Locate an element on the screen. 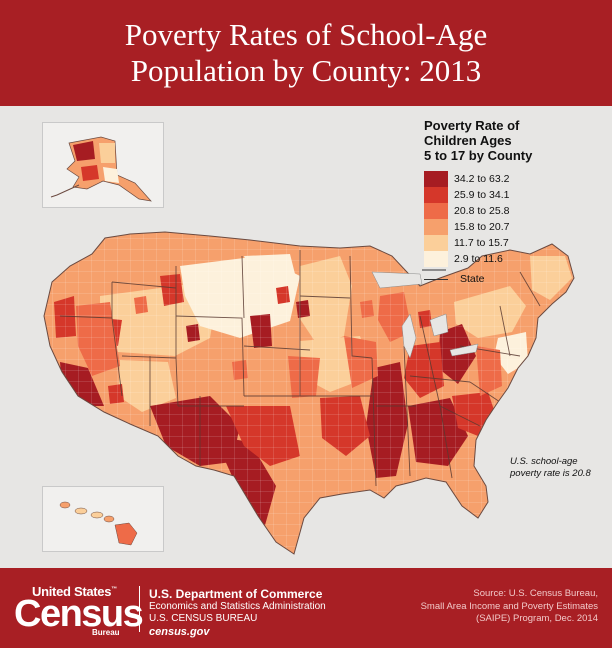 The width and height of the screenshot is (612, 648). logo-sub-text: Bureau is located at coordinates (106, 632).